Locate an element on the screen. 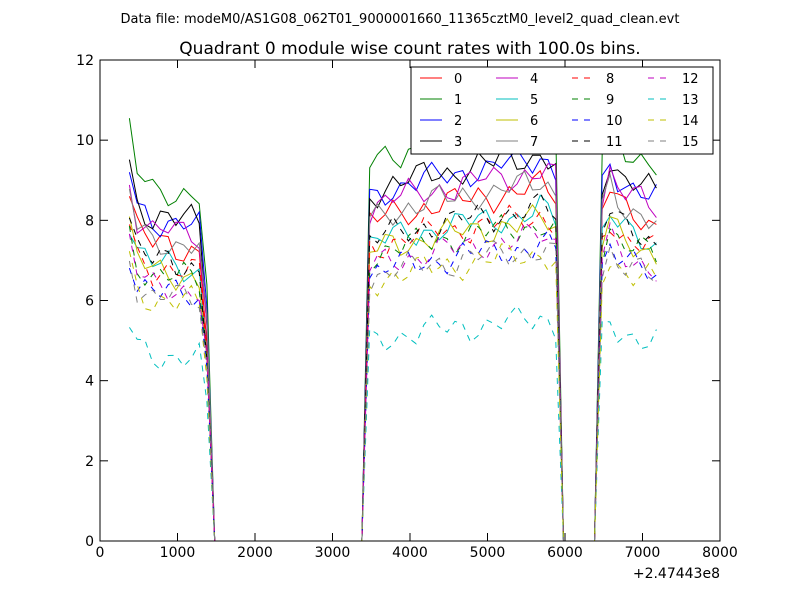 The height and width of the screenshot is (600, 800). y-tick-label: 8 is located at coordinates (89, 221).